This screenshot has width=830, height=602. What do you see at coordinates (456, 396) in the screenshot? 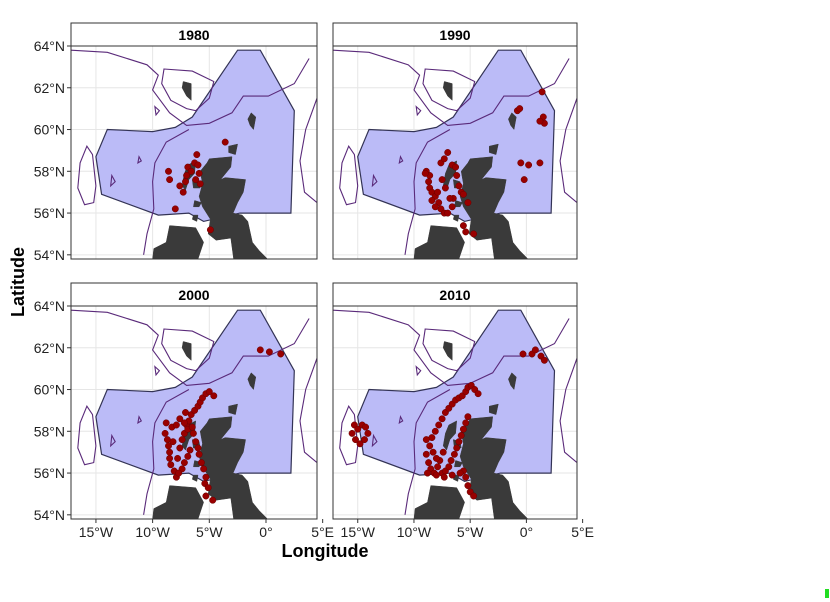
I see `study-area` at bounding box center [456, 396].